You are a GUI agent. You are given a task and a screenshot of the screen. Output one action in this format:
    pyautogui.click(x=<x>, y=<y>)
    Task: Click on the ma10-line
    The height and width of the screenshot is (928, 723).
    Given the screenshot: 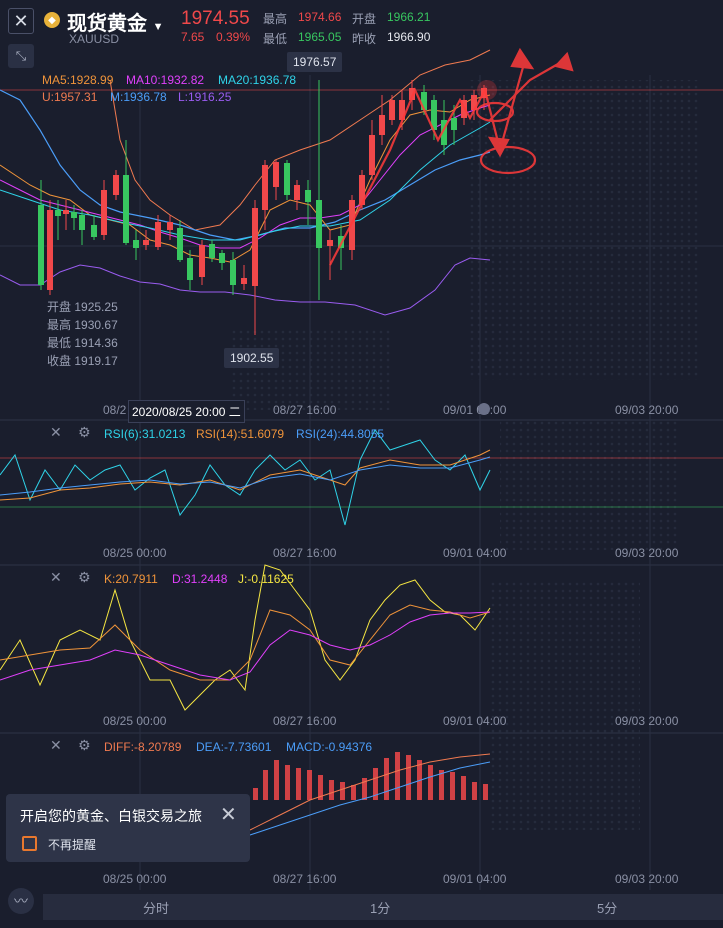 What is the action you would take?
    pyautogui.click(x=245, y=176)
    